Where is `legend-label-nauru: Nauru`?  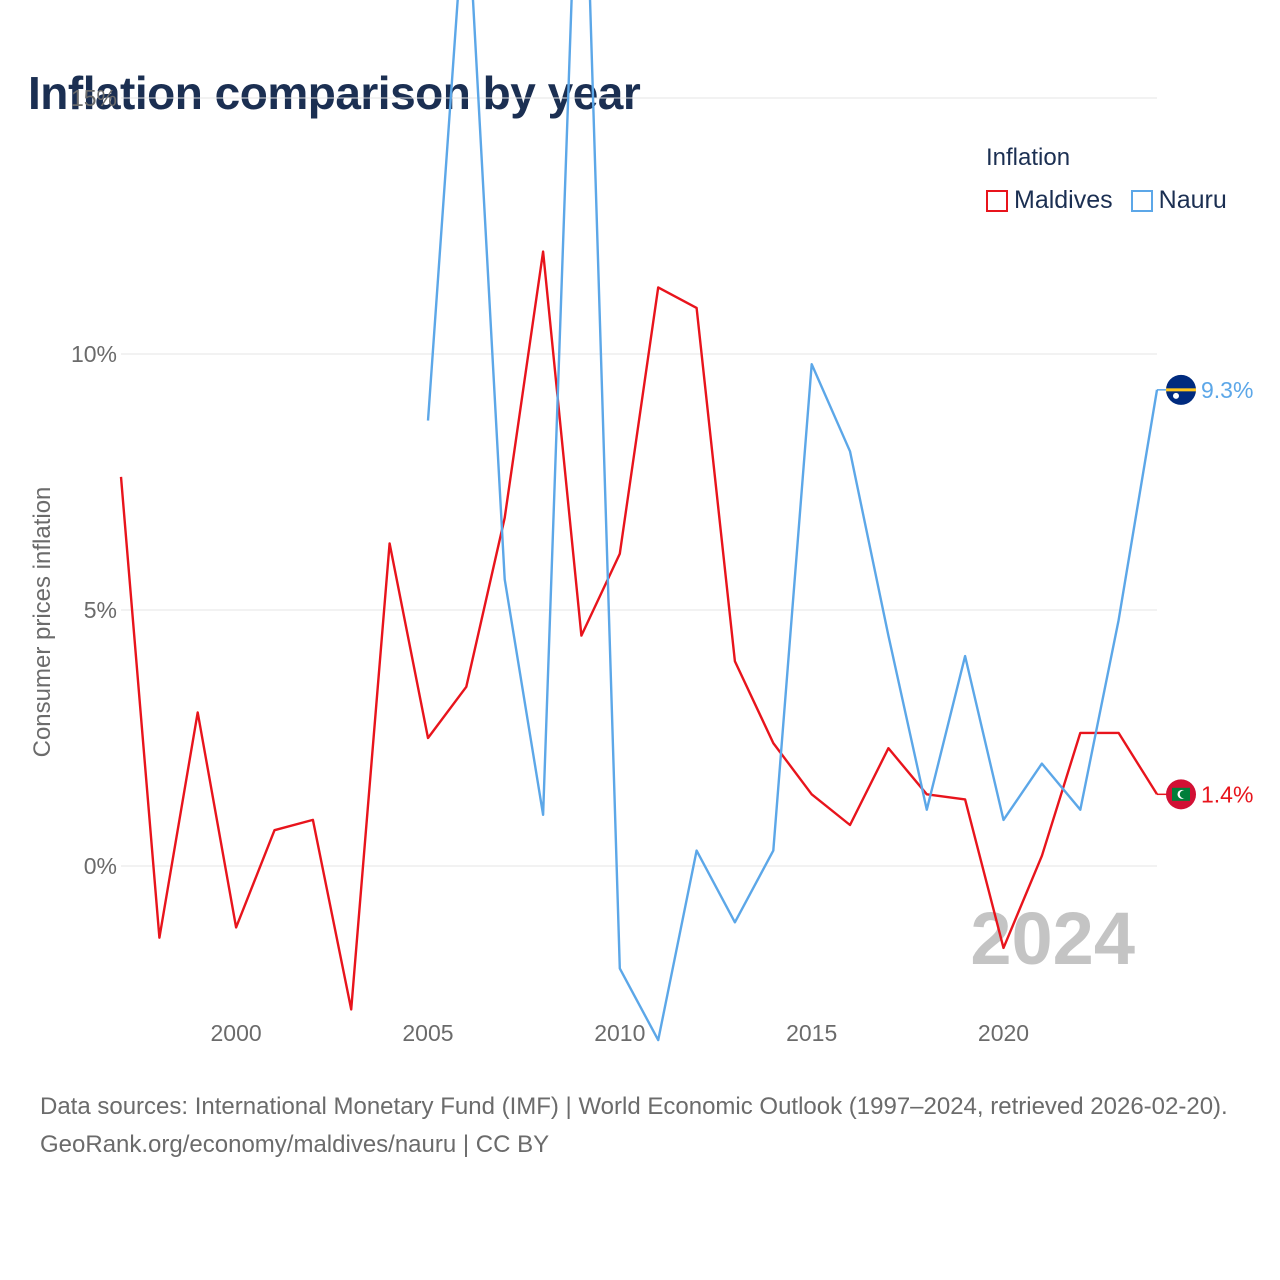 legend-label-nauru: Nauru is located at coordinates (1192, 200).